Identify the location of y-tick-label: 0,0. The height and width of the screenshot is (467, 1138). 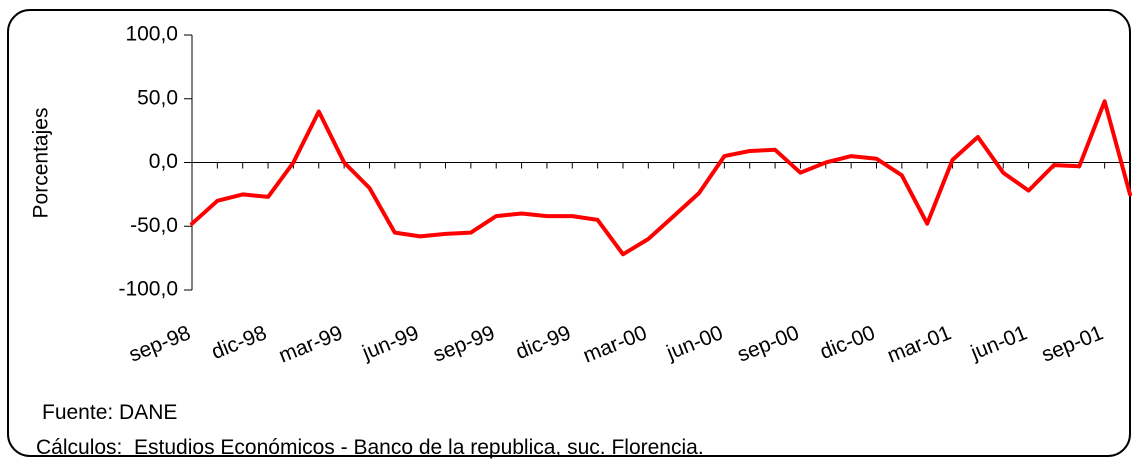
(163, 161).